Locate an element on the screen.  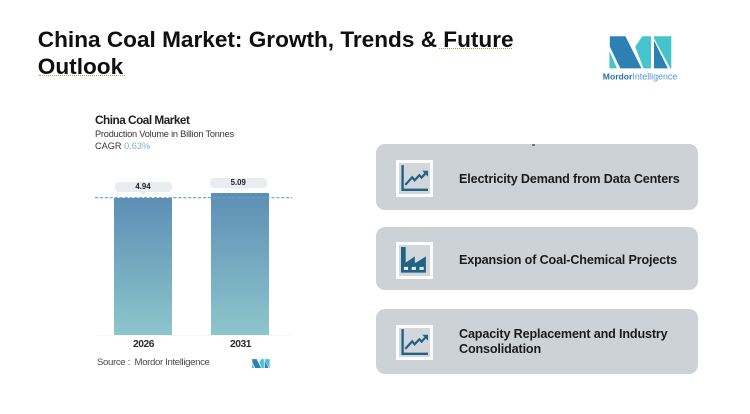
svg-text: Mordor is located at coordinates (618, 77).